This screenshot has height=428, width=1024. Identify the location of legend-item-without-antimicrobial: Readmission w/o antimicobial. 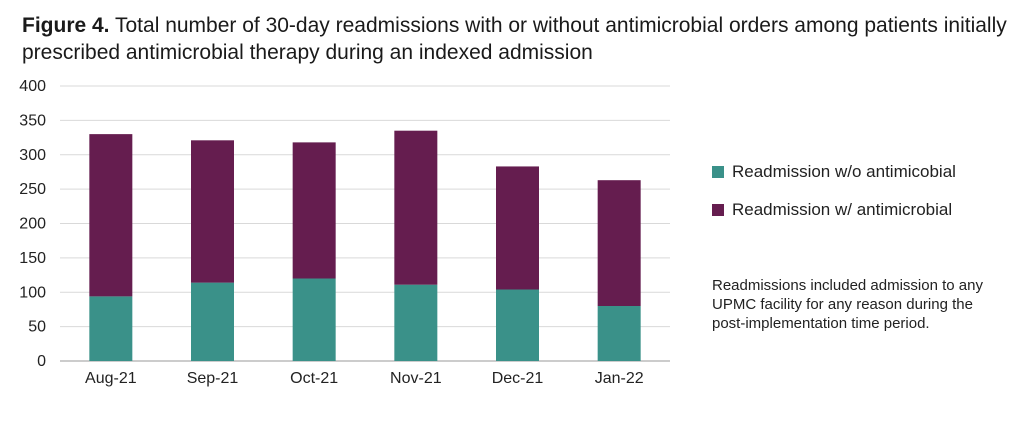
(834, 172).